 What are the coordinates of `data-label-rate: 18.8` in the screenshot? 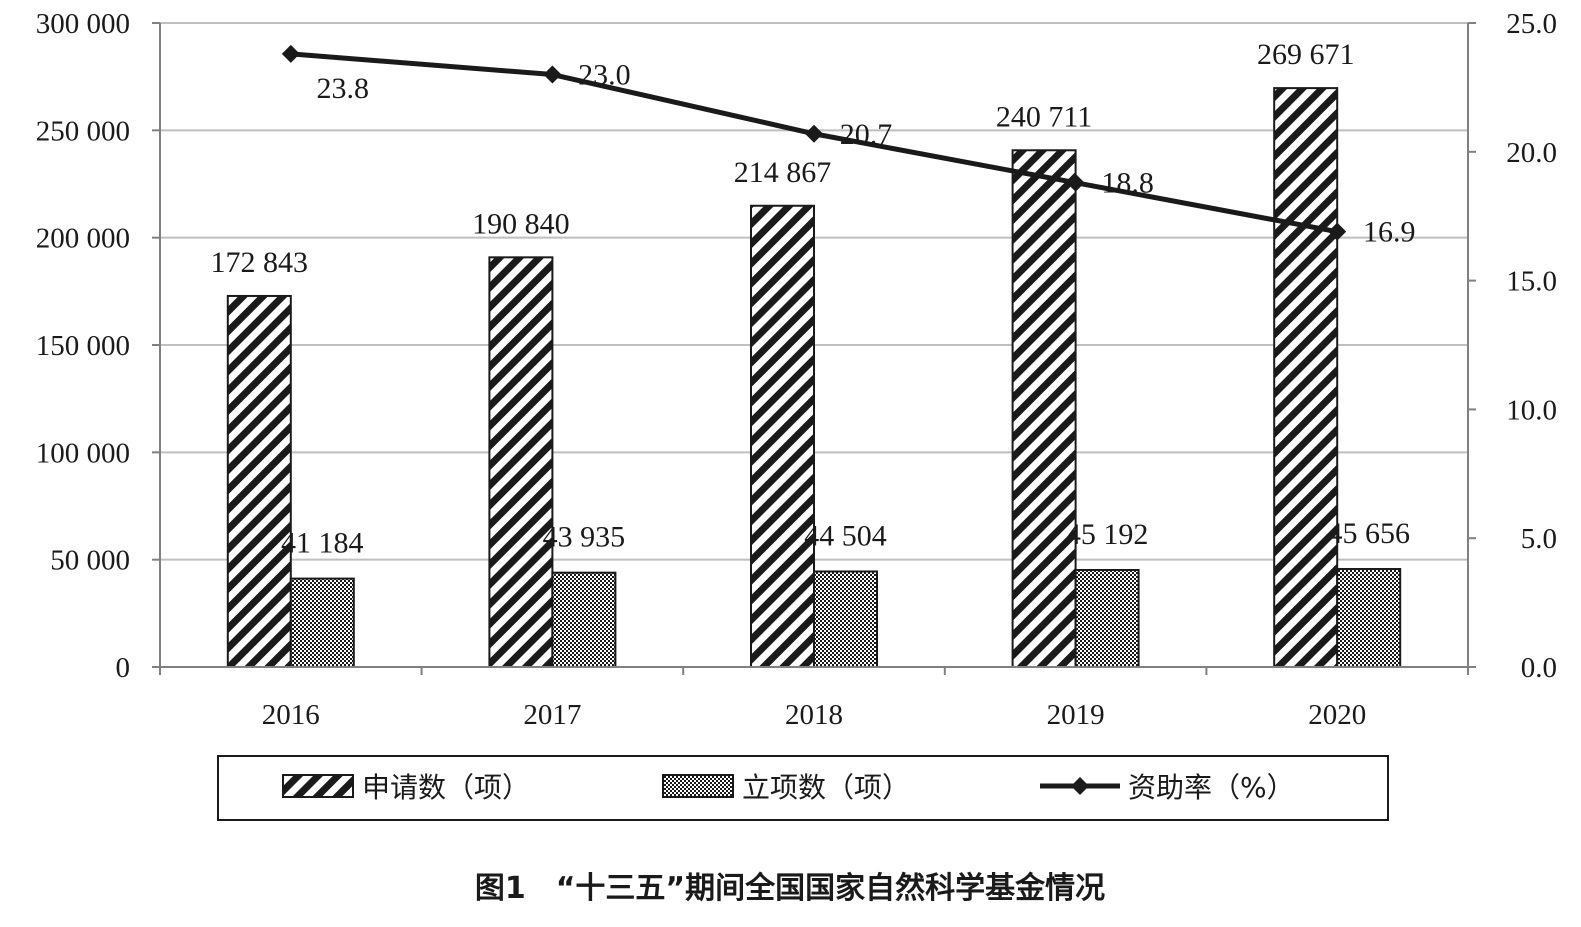 It's located at (1127, 183).